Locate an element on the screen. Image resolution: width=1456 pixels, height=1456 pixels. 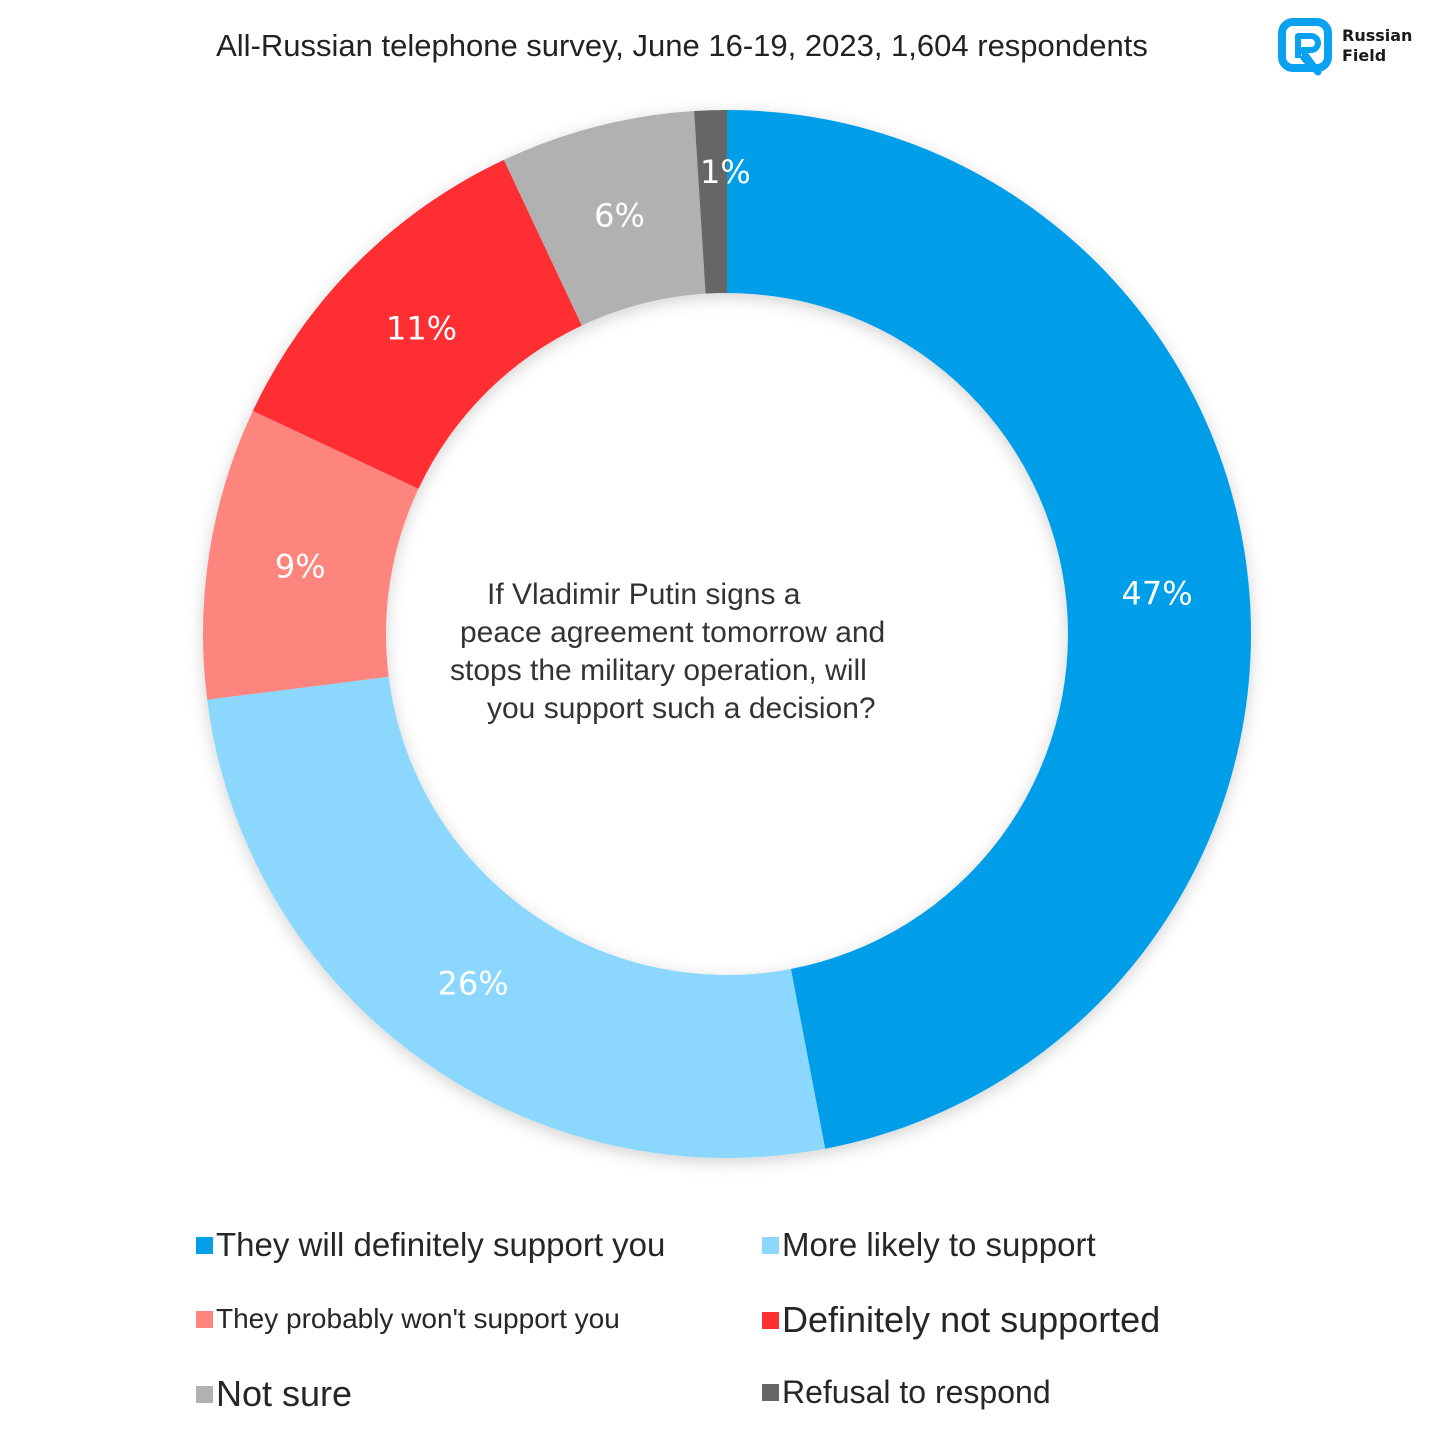
slice-data-label-4: 6% is located at coordinates (619, 216).